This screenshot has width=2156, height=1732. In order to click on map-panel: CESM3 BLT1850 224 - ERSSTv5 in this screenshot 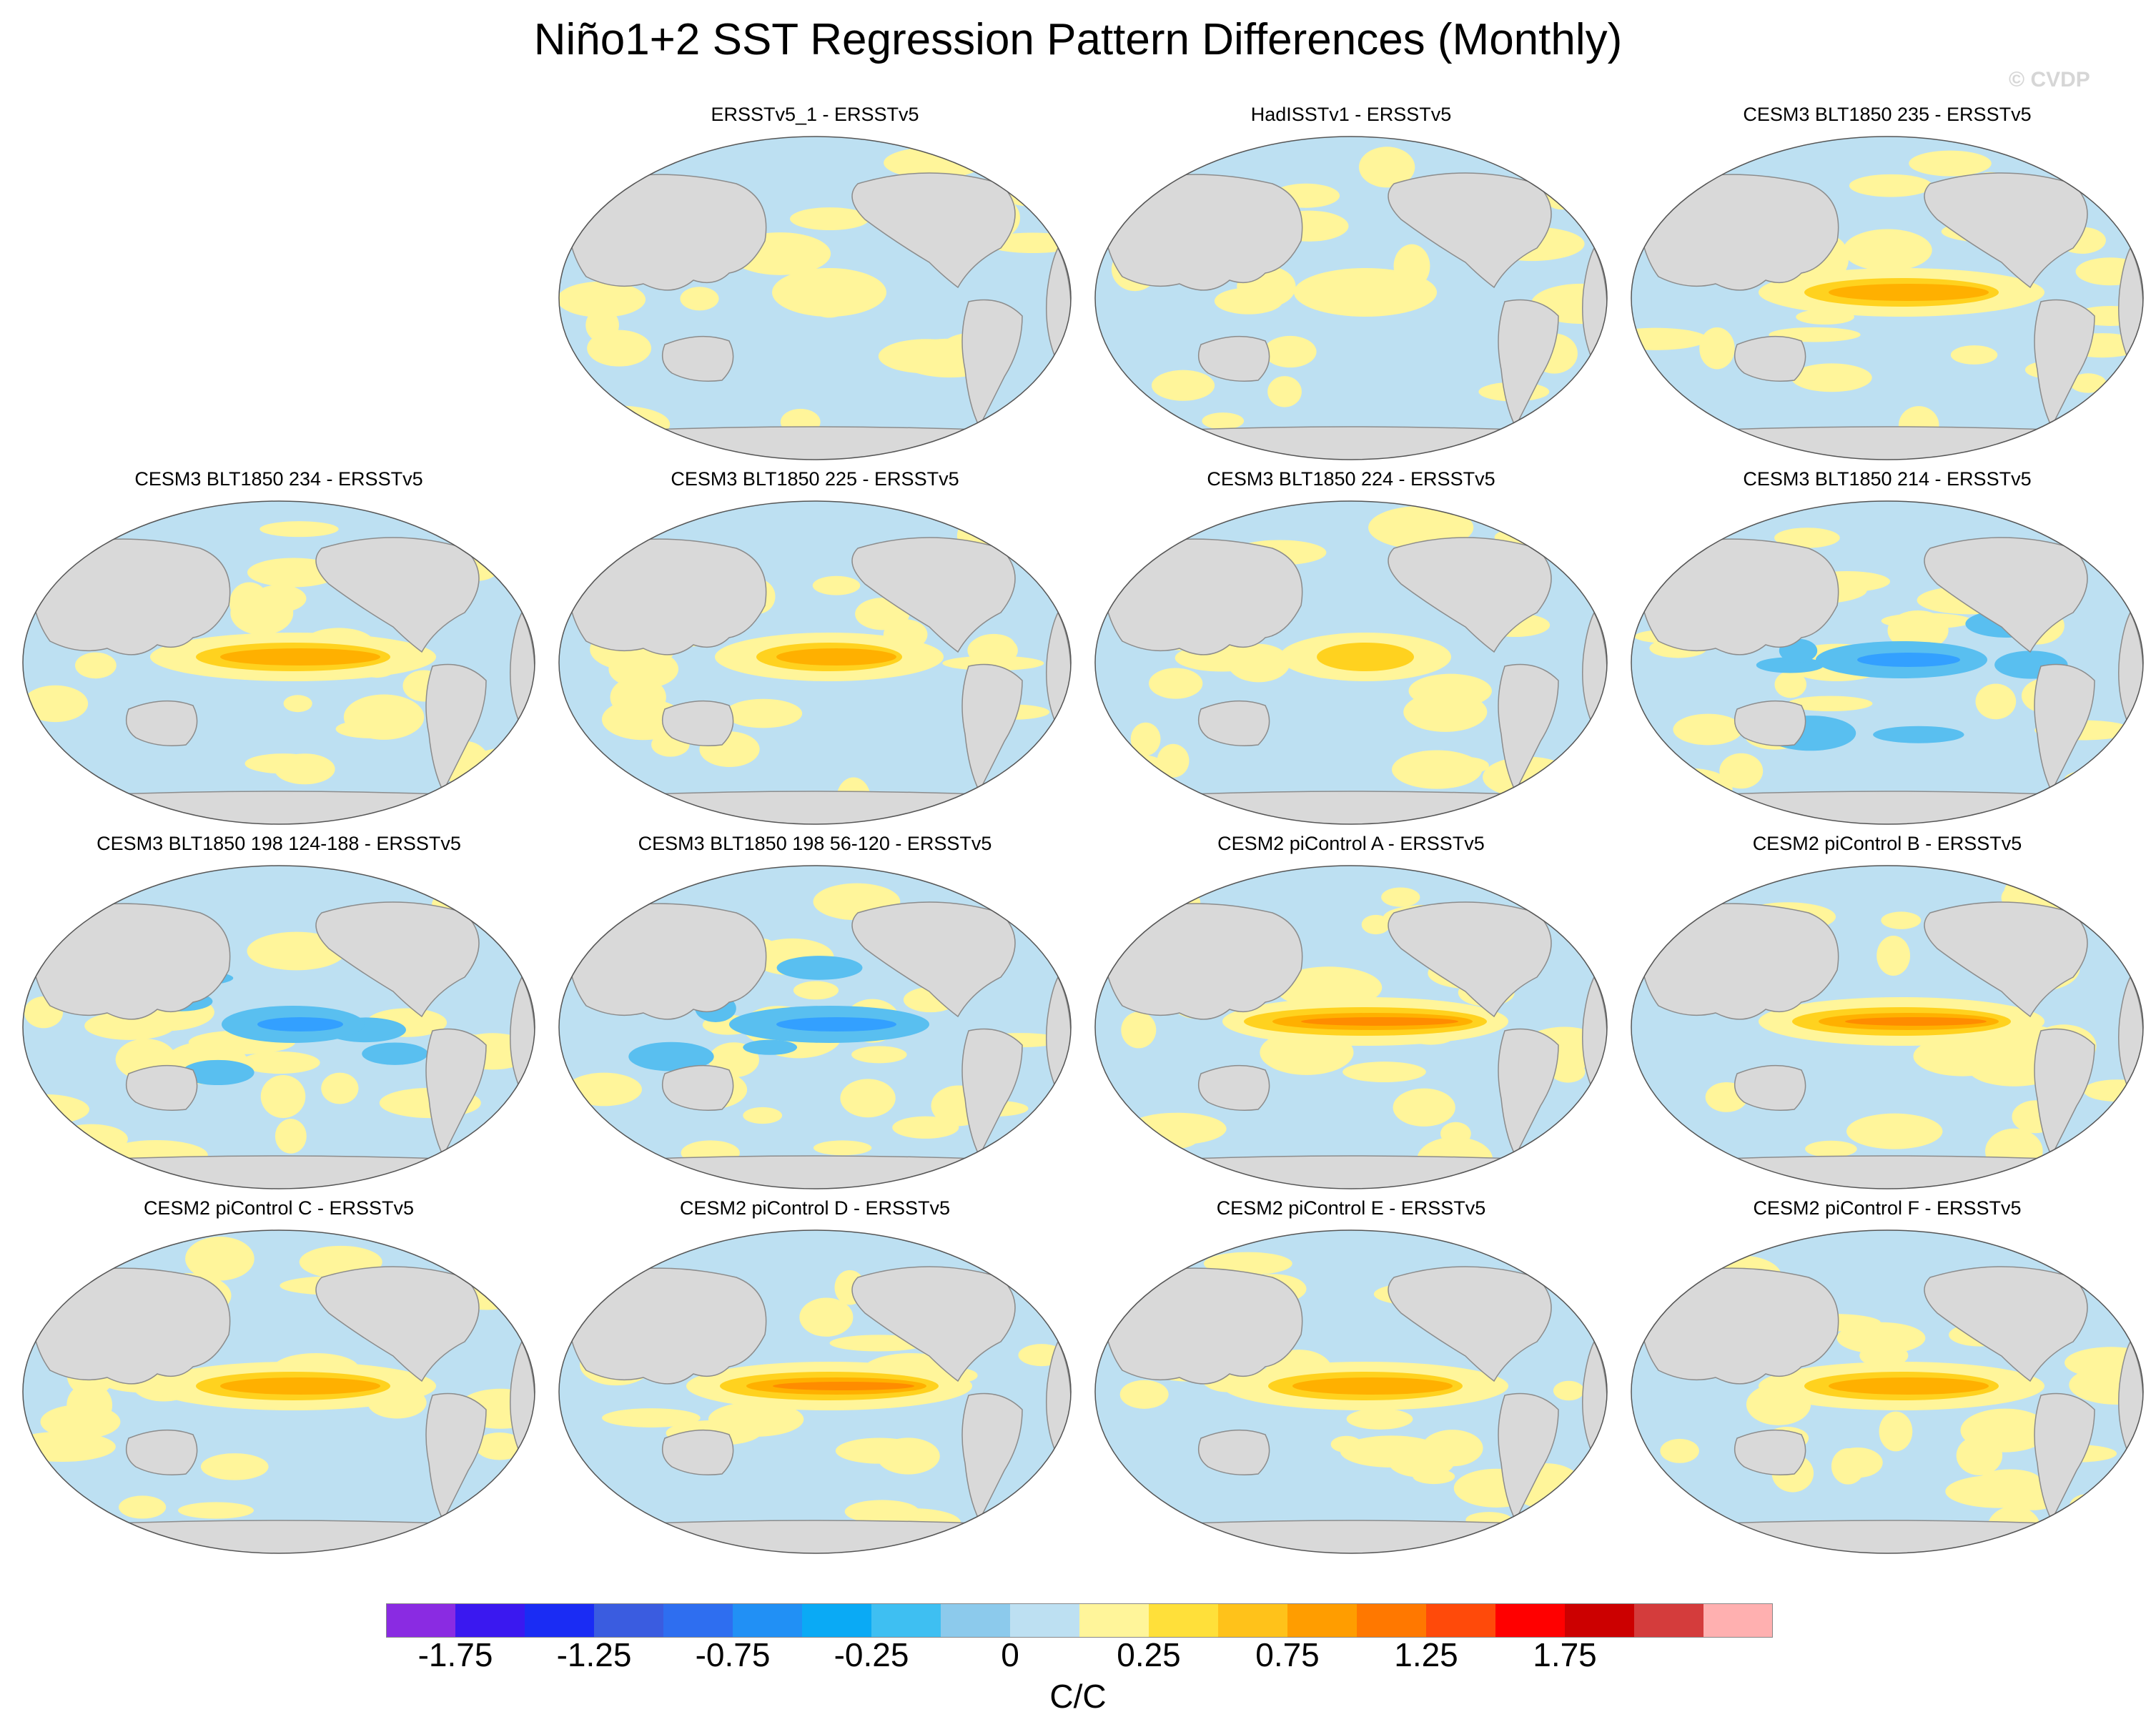, I will do `click(1351, 647)`.